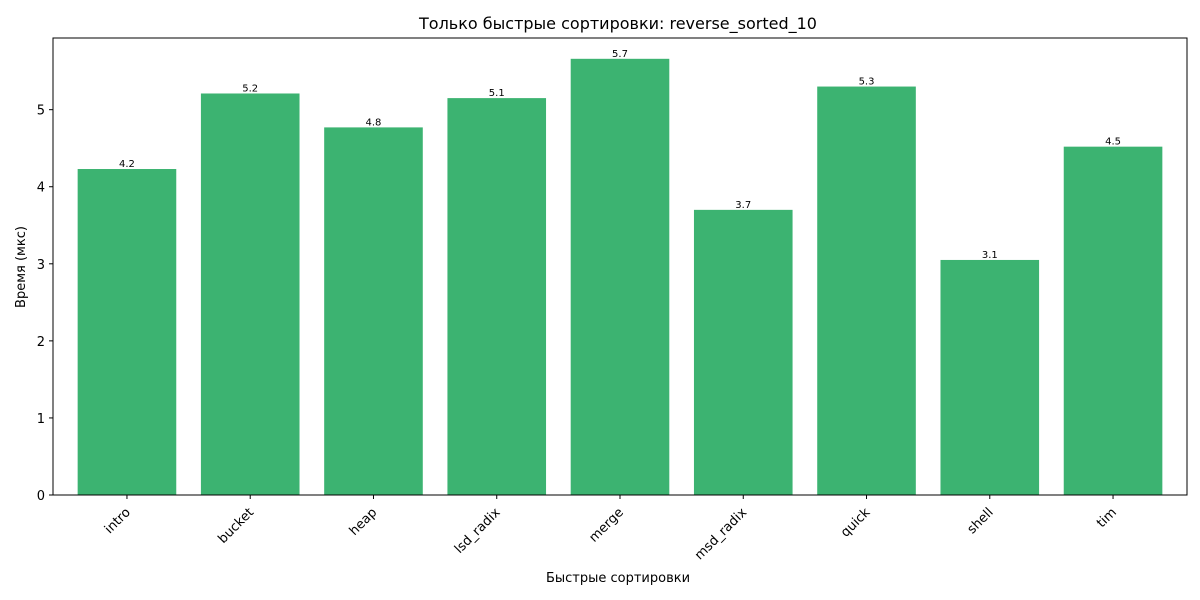  I want to click on data-label: 4.5, so click(1113, 142).